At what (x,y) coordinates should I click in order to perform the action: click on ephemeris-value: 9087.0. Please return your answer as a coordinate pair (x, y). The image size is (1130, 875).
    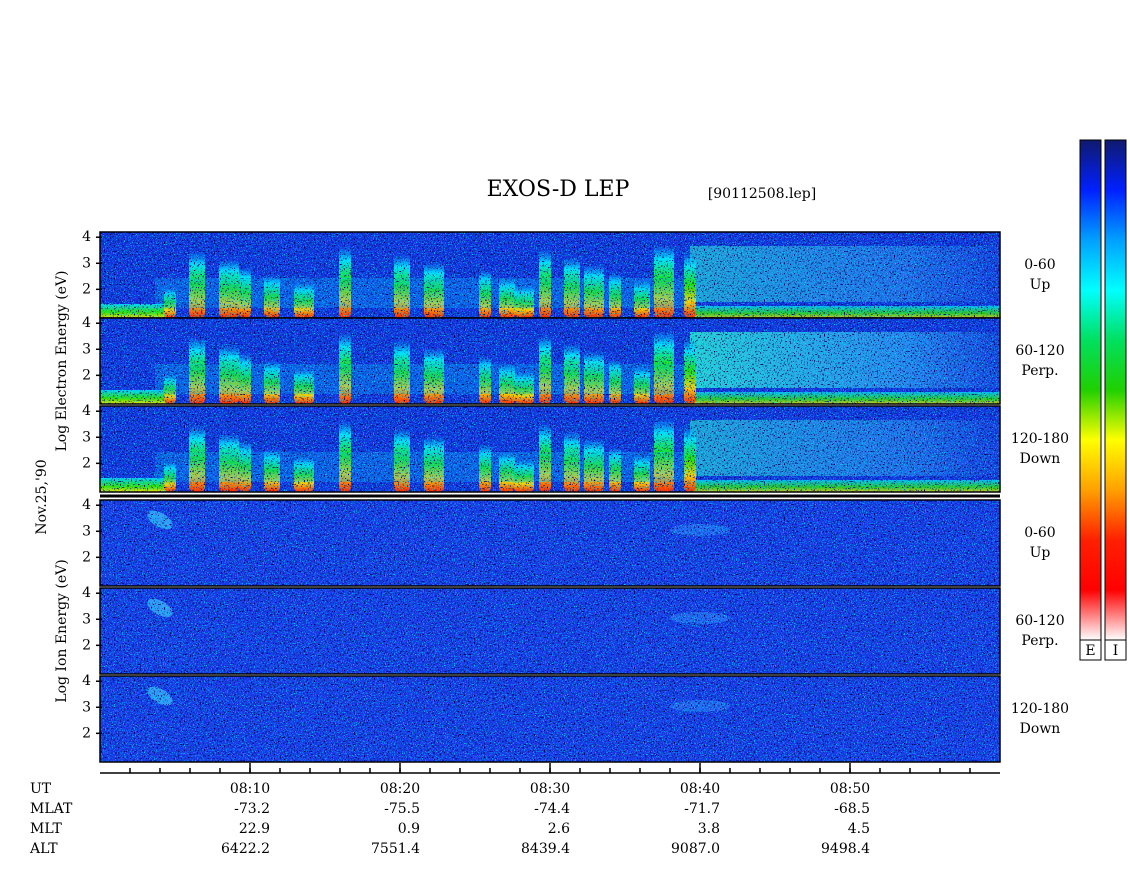
    Looking at the image, I should click on (695, 849).